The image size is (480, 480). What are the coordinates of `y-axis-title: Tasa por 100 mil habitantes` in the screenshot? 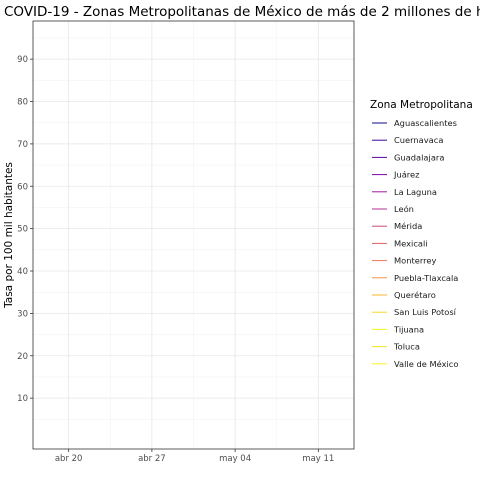 It's located at (9, 235).